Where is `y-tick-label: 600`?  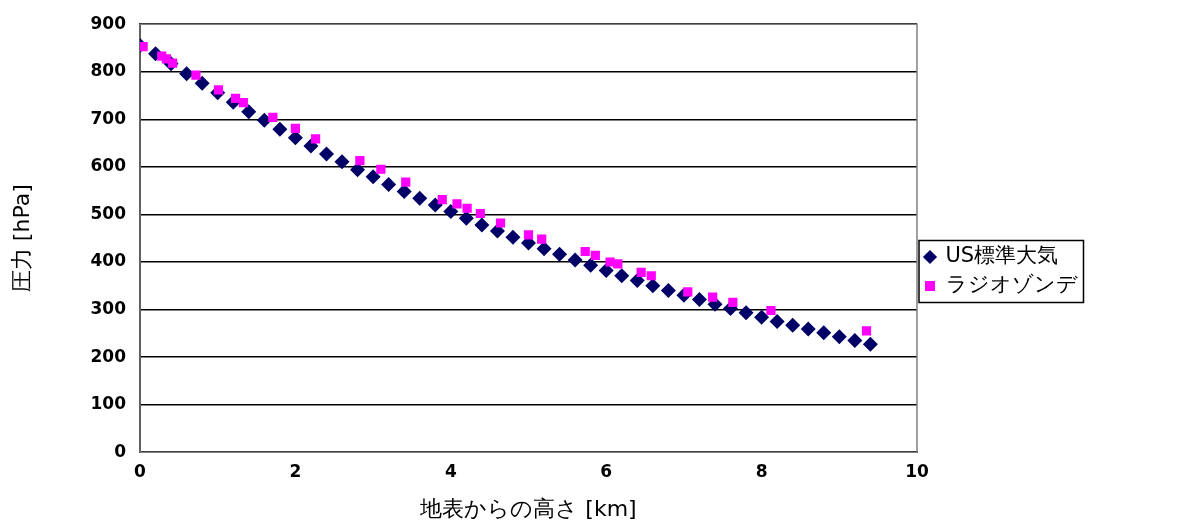 y-tick-label: 600 is located at coordinates (108, 165).